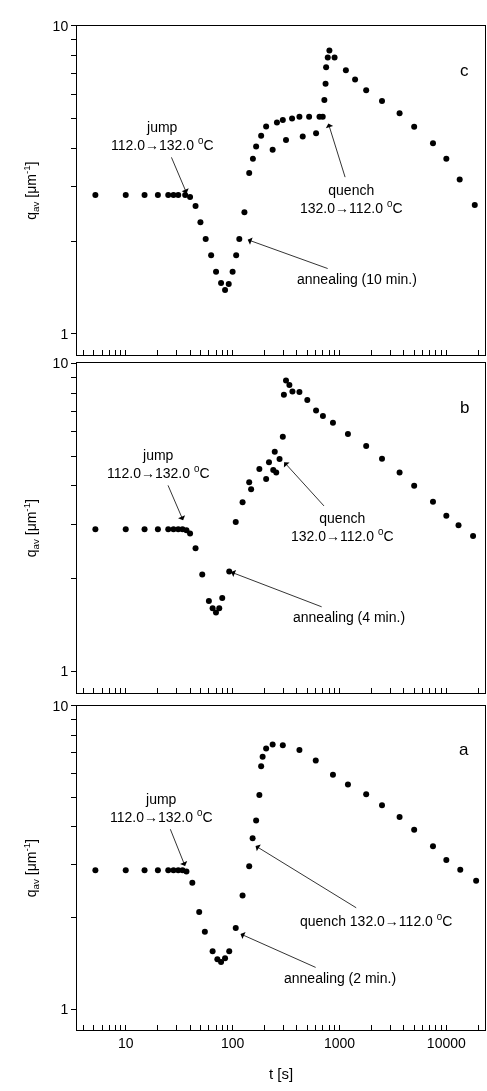  I want to click on x-tick-label: 100, so click(232, 1043).